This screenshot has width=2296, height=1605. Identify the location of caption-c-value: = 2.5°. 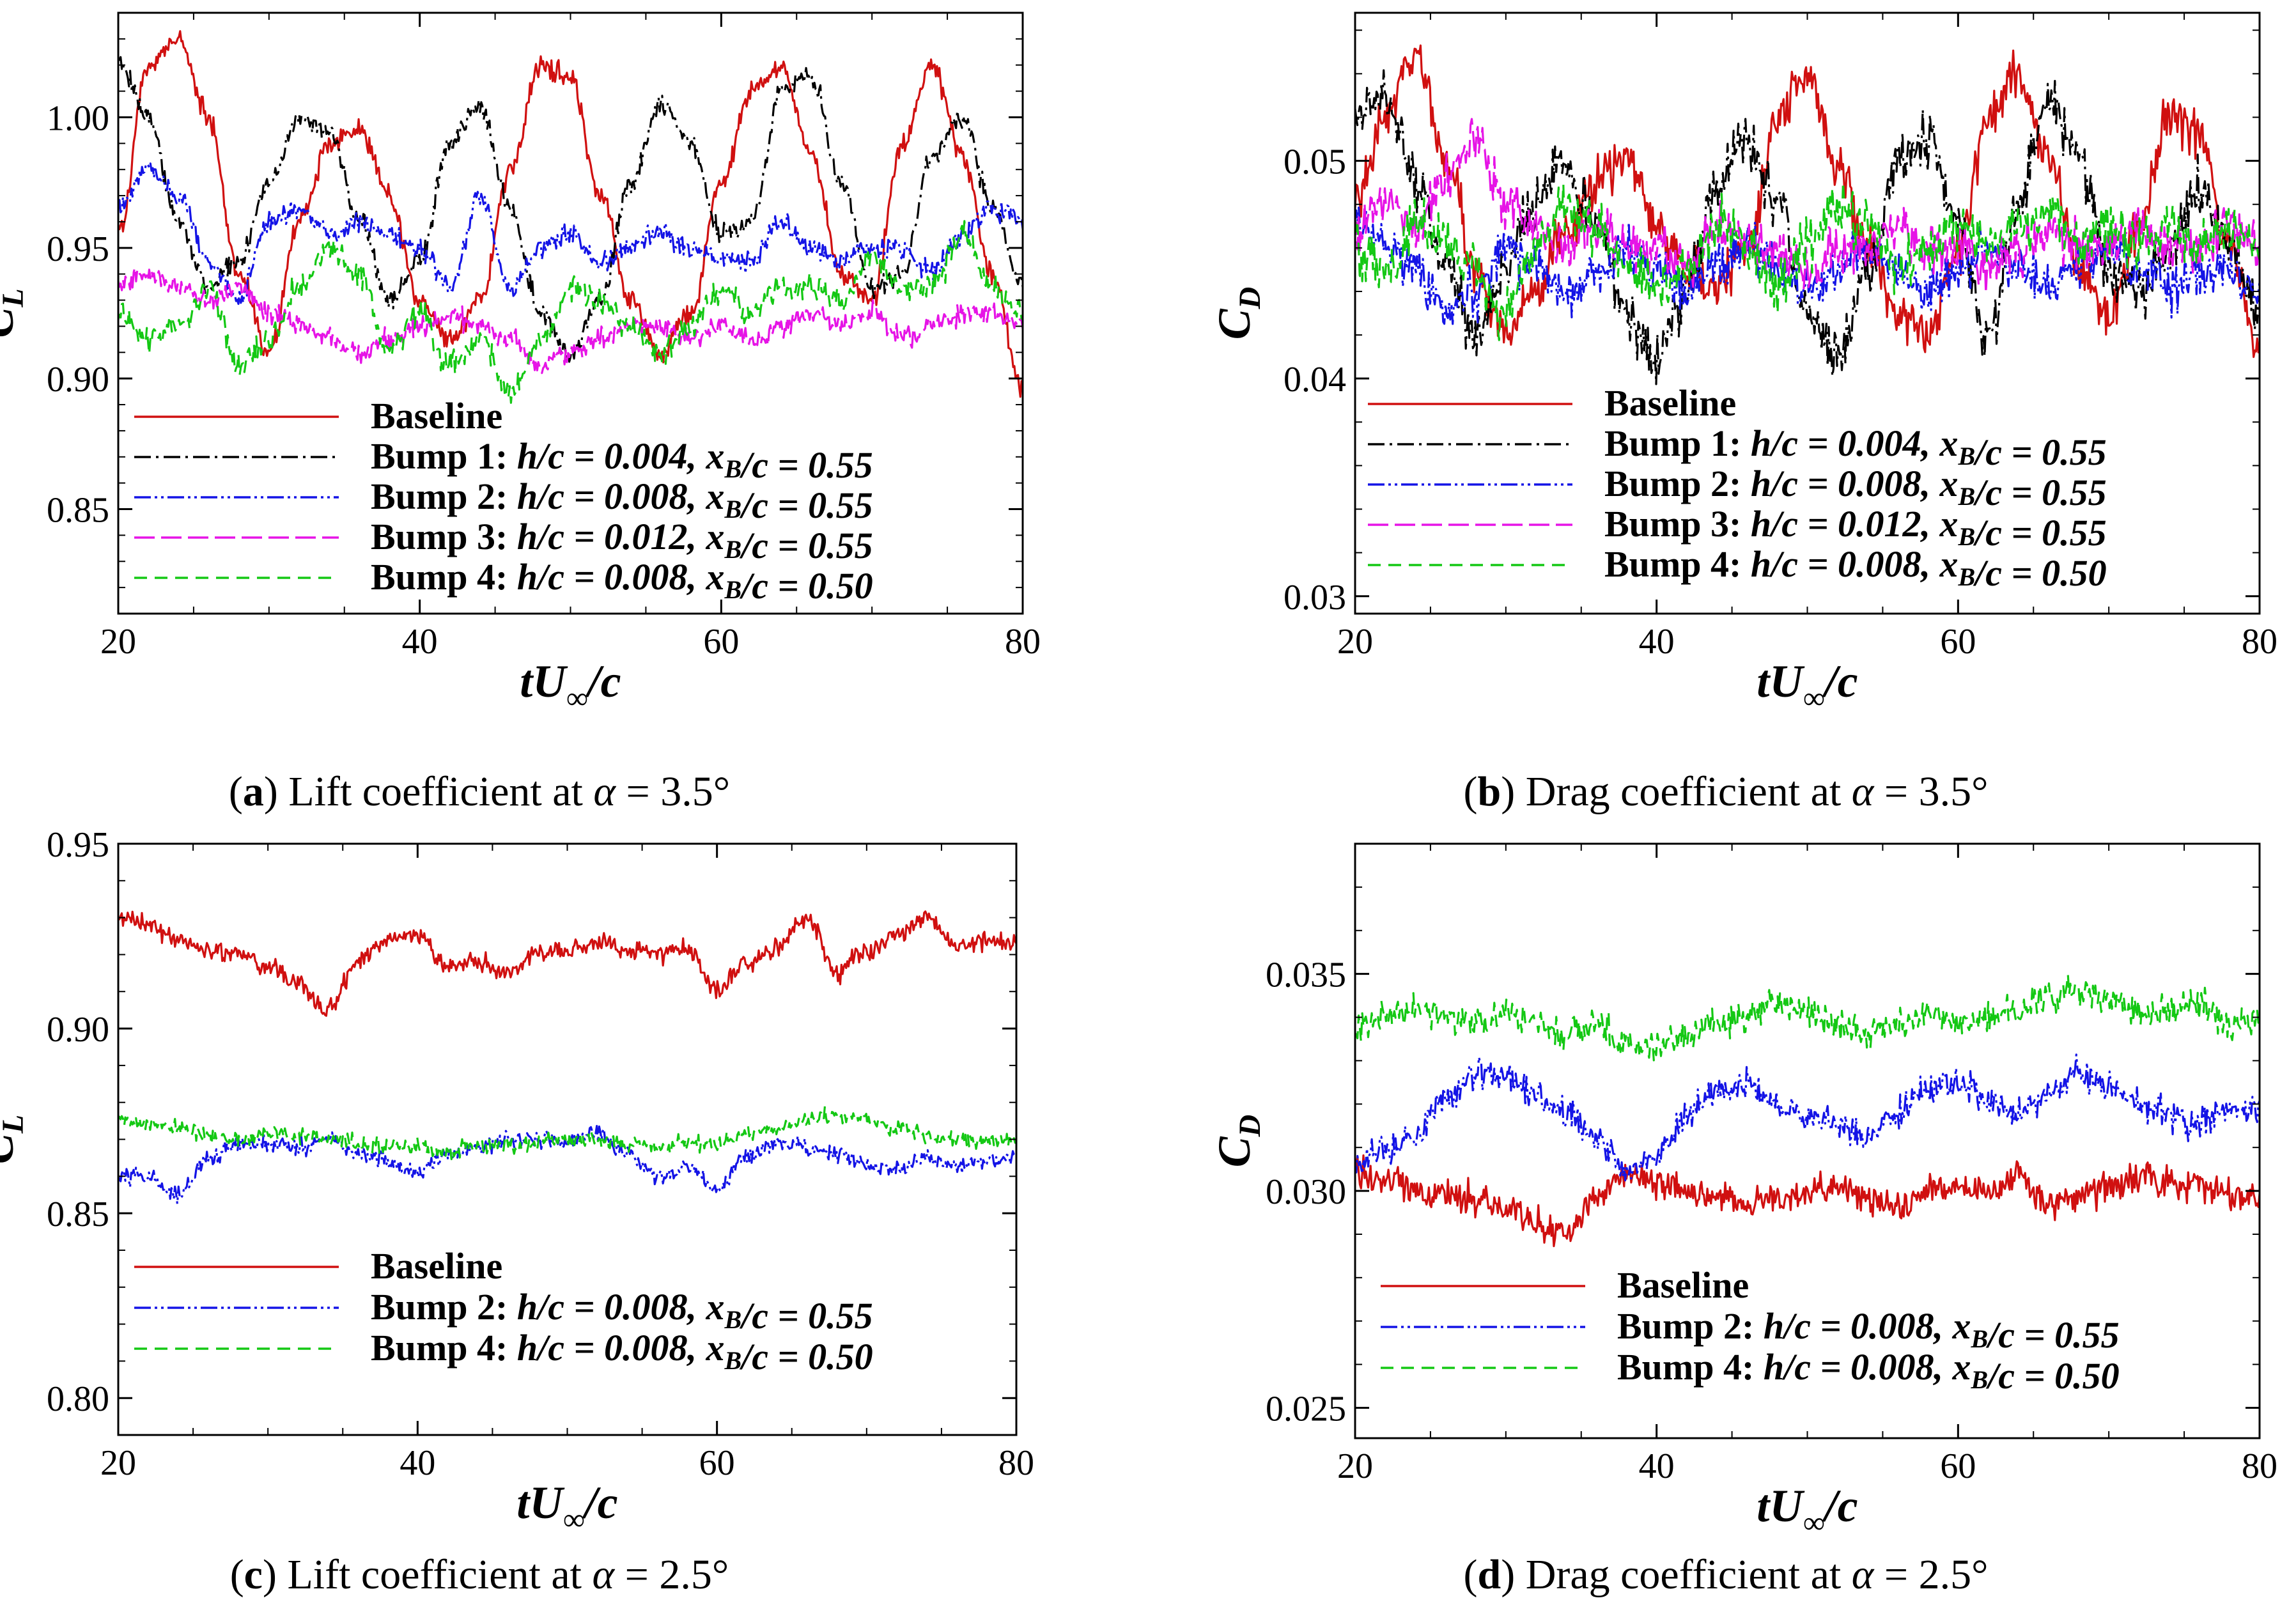
(671, 1575).